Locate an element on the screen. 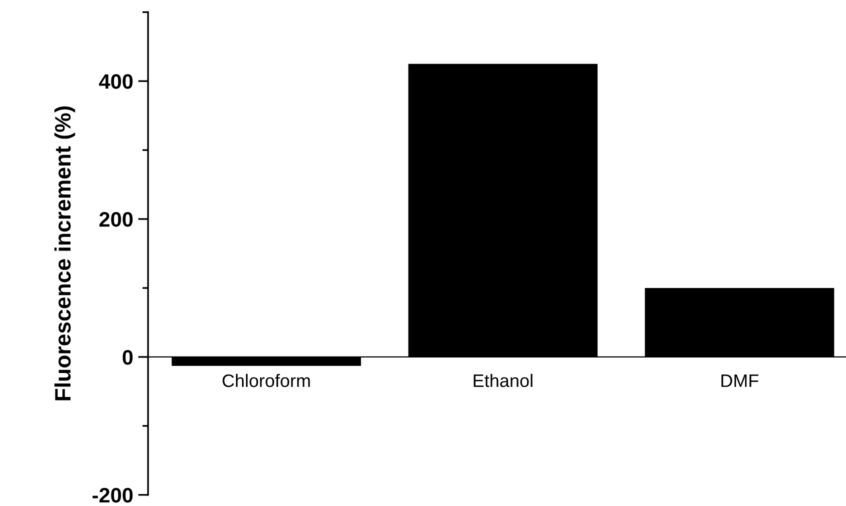  x-tick-label: Chloroform is located at coordinates (266, 381).